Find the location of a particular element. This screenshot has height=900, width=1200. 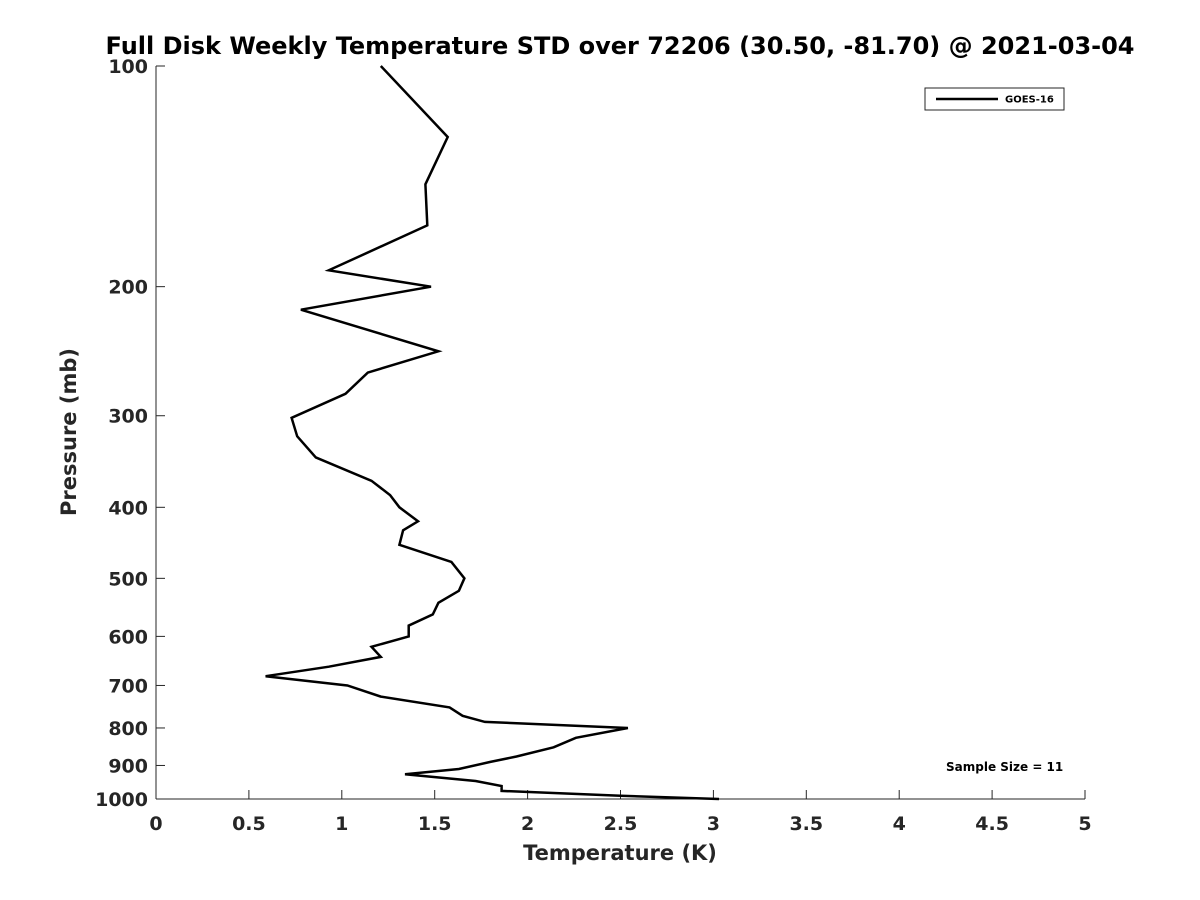

y-tick-label: 600 is located at coordinates (128, 637).